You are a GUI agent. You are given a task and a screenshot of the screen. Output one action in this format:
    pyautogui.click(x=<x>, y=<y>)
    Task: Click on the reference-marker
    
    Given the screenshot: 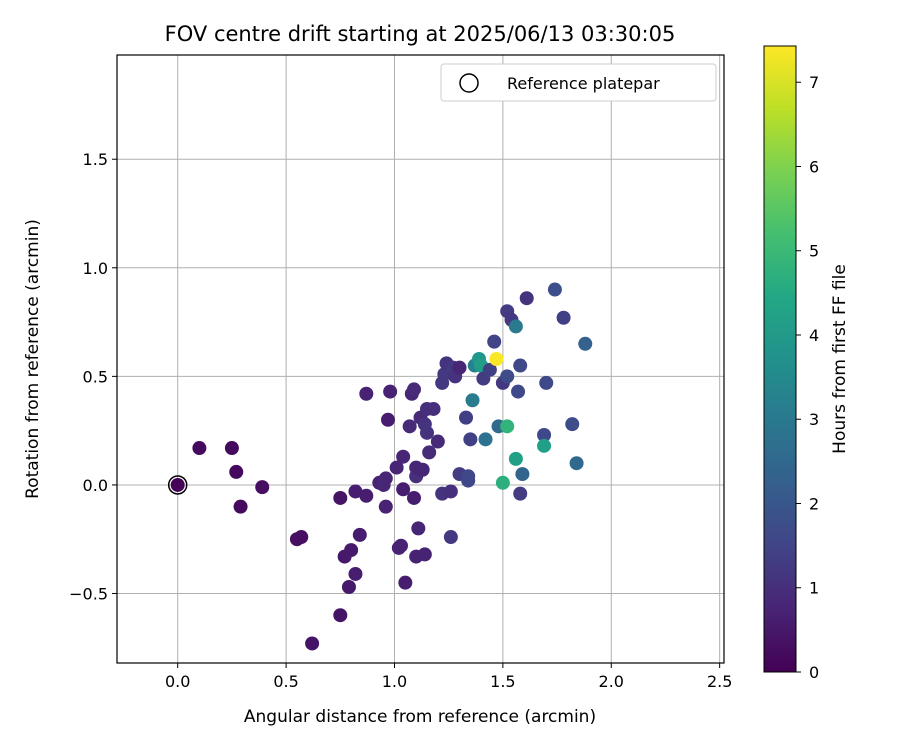 What is the action you would take?
    pyautogui.click(x=177, y=485)
    